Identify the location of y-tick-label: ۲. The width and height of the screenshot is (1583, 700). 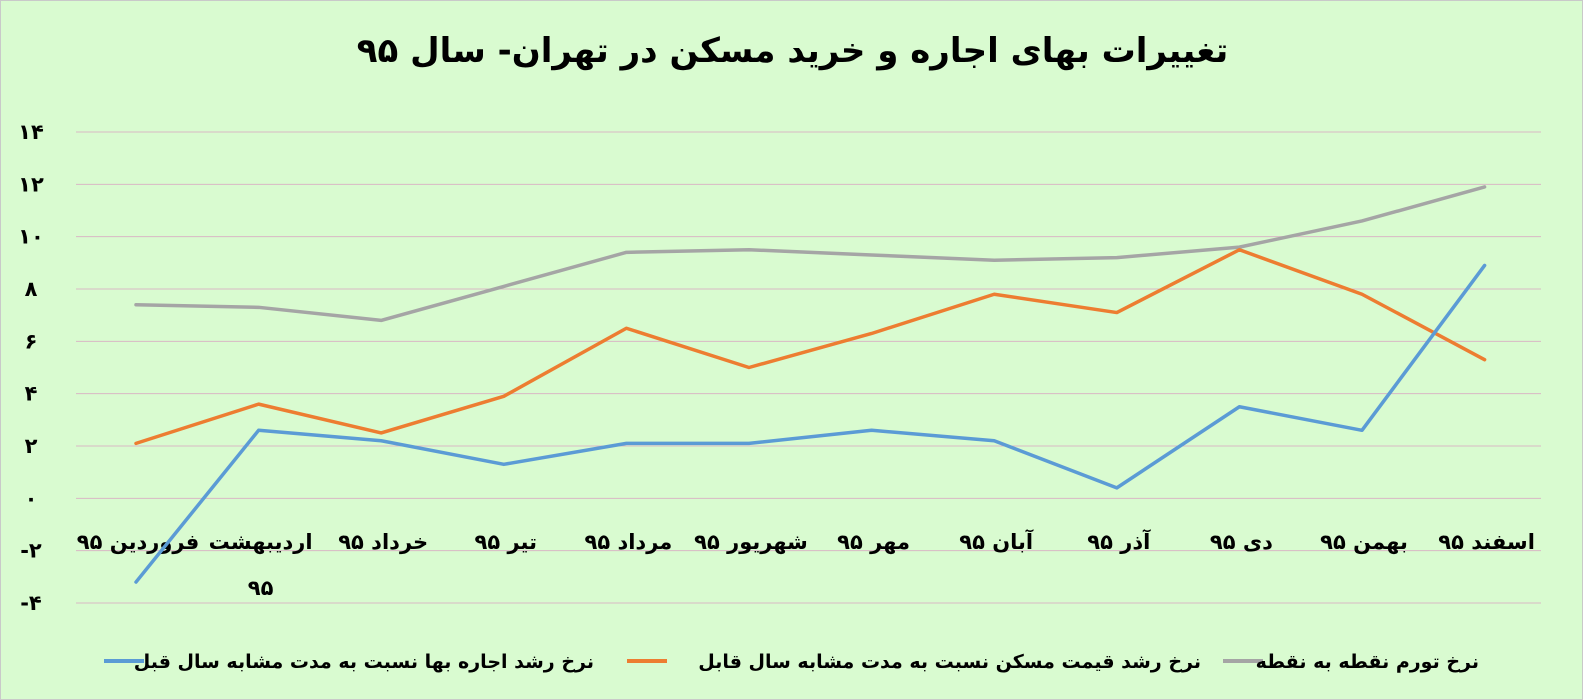
(31, 446).